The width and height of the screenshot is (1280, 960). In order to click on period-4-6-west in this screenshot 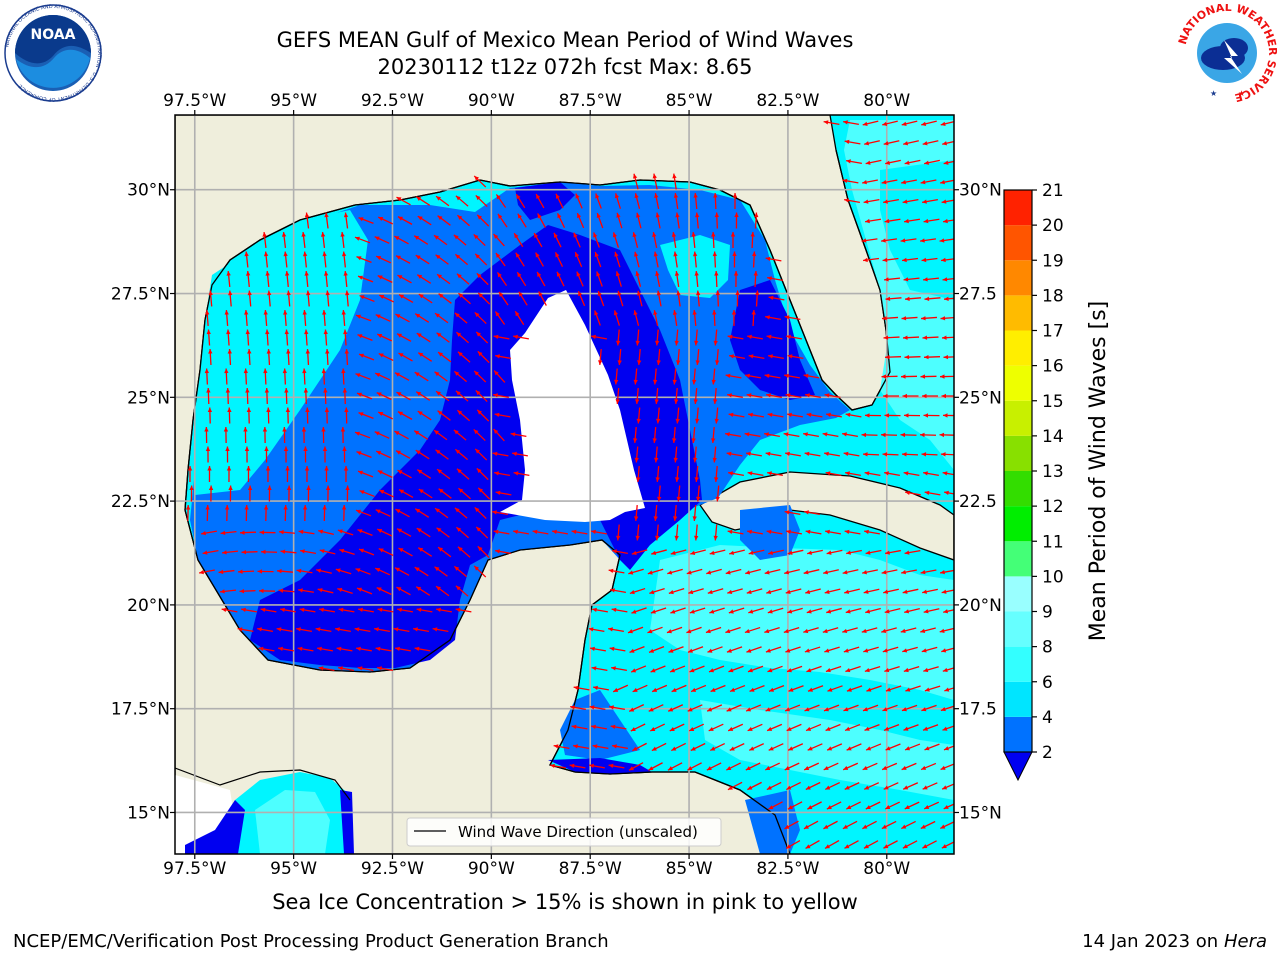, I will do `click(280, 352)`.